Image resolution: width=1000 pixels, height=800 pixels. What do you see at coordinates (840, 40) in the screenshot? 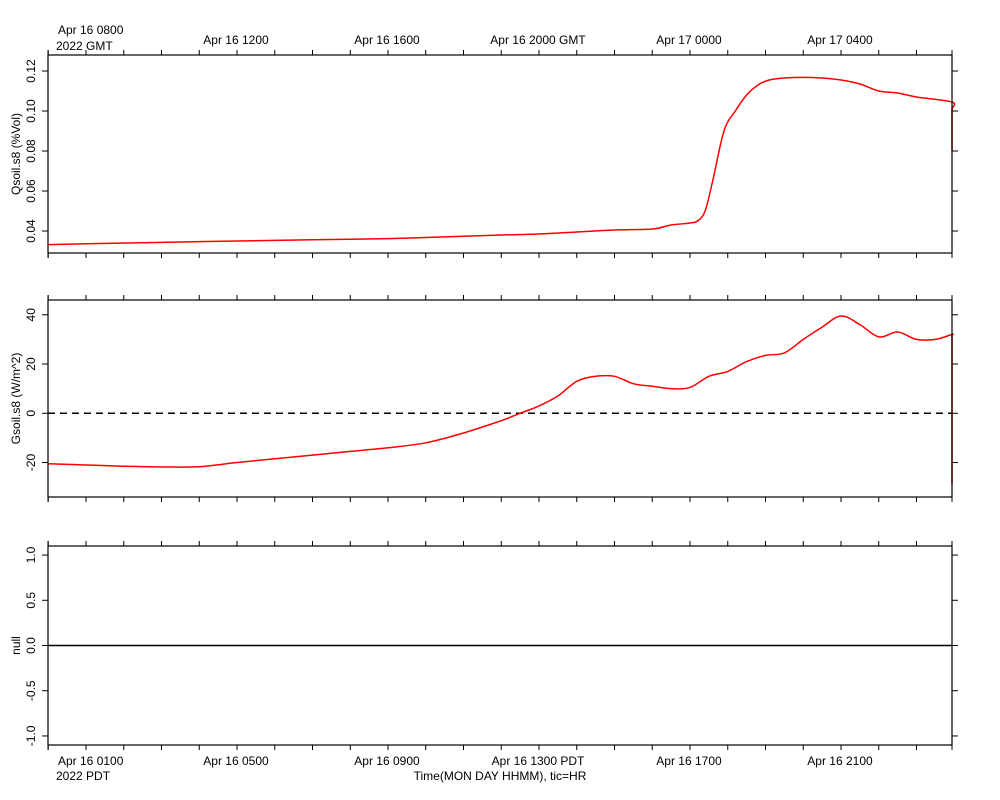
I see `top-tick-label: Apr 17 0400` at bounding box center [840, 40].